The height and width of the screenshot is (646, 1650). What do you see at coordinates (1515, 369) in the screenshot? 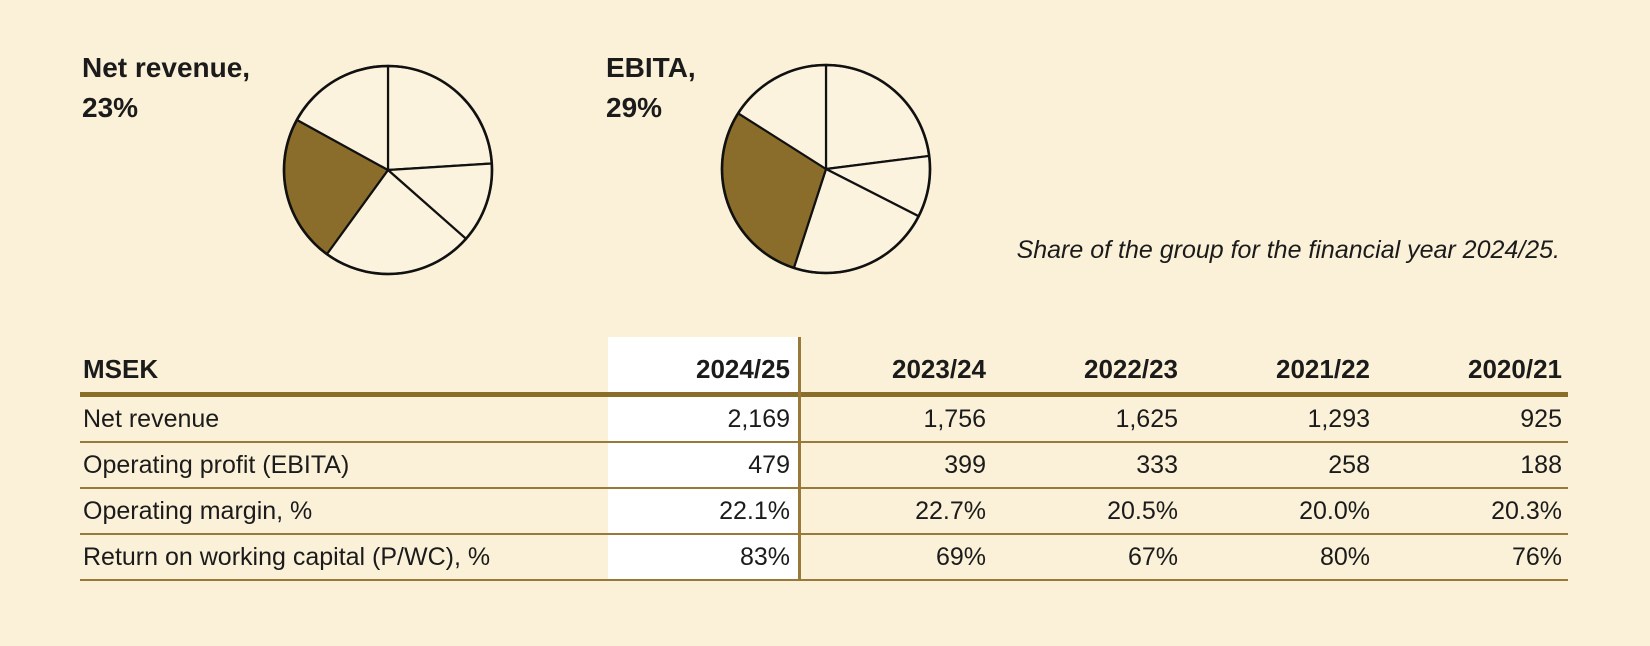
I see `header-cell-2020-21: 2020/21` at bounding box center [1515, 369].